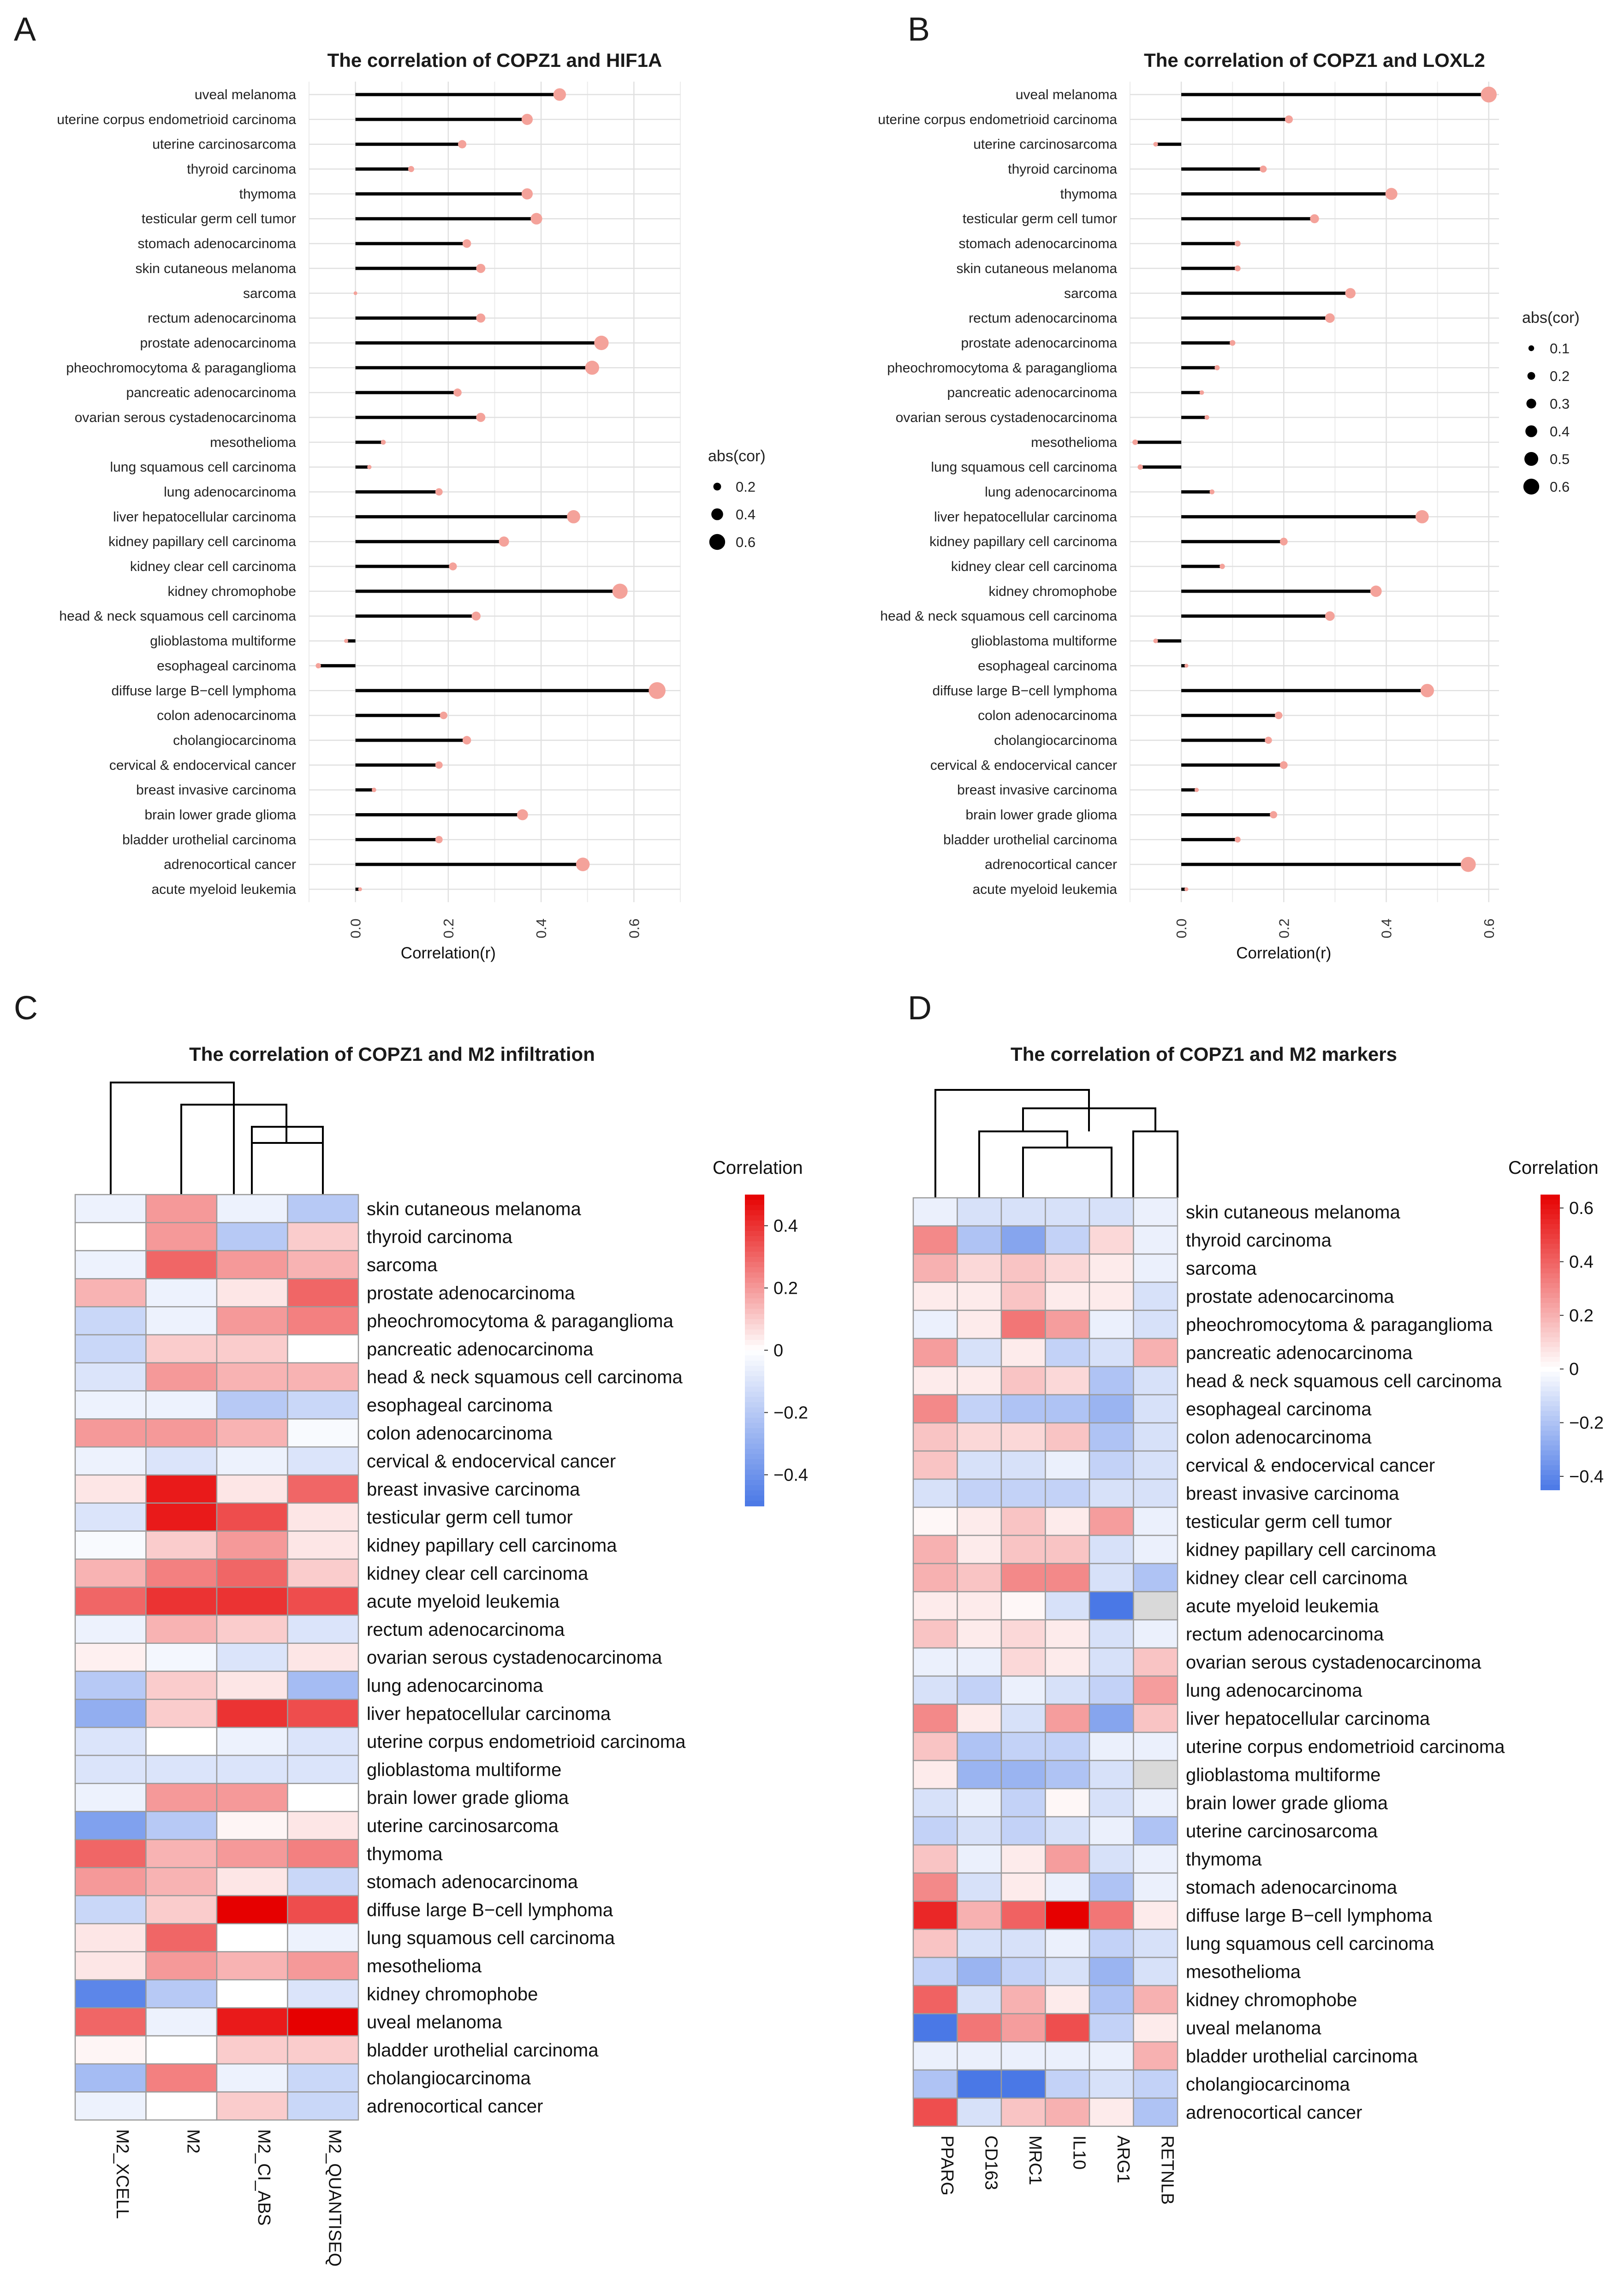  What do you see at coordinates (203, 467) in the screenshot?
I see `category-label: lung squamous cell carcinoma` at bounding box center [203, 467].